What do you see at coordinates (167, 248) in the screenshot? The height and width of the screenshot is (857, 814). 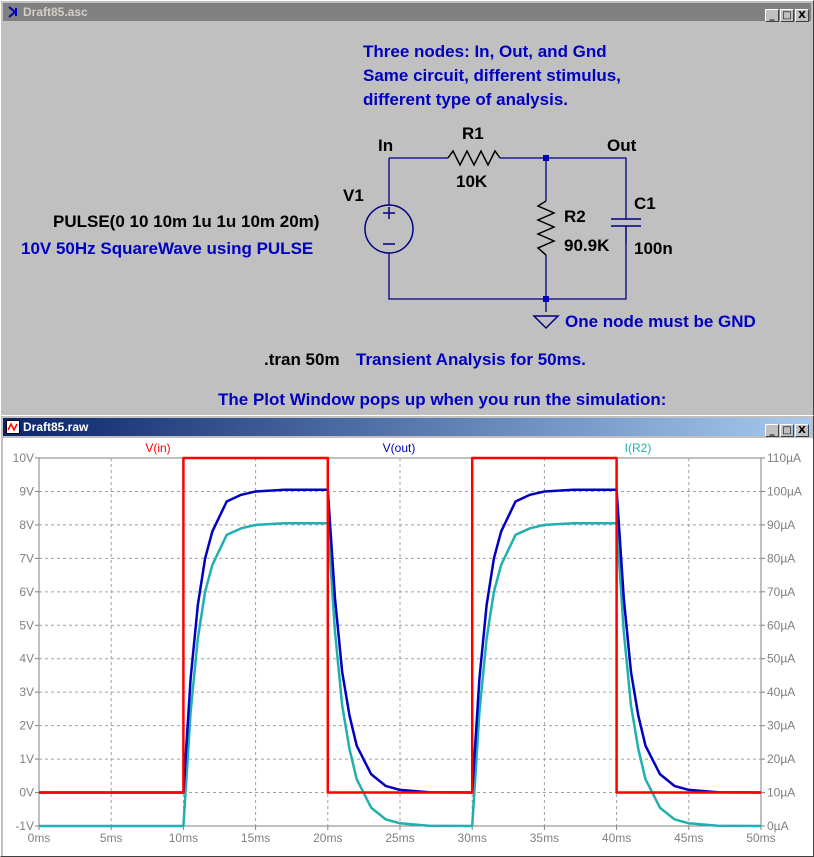 I see `v1-comment: 10V 50Hz SquareWave using PULSE` at bounding box center [167, 248].